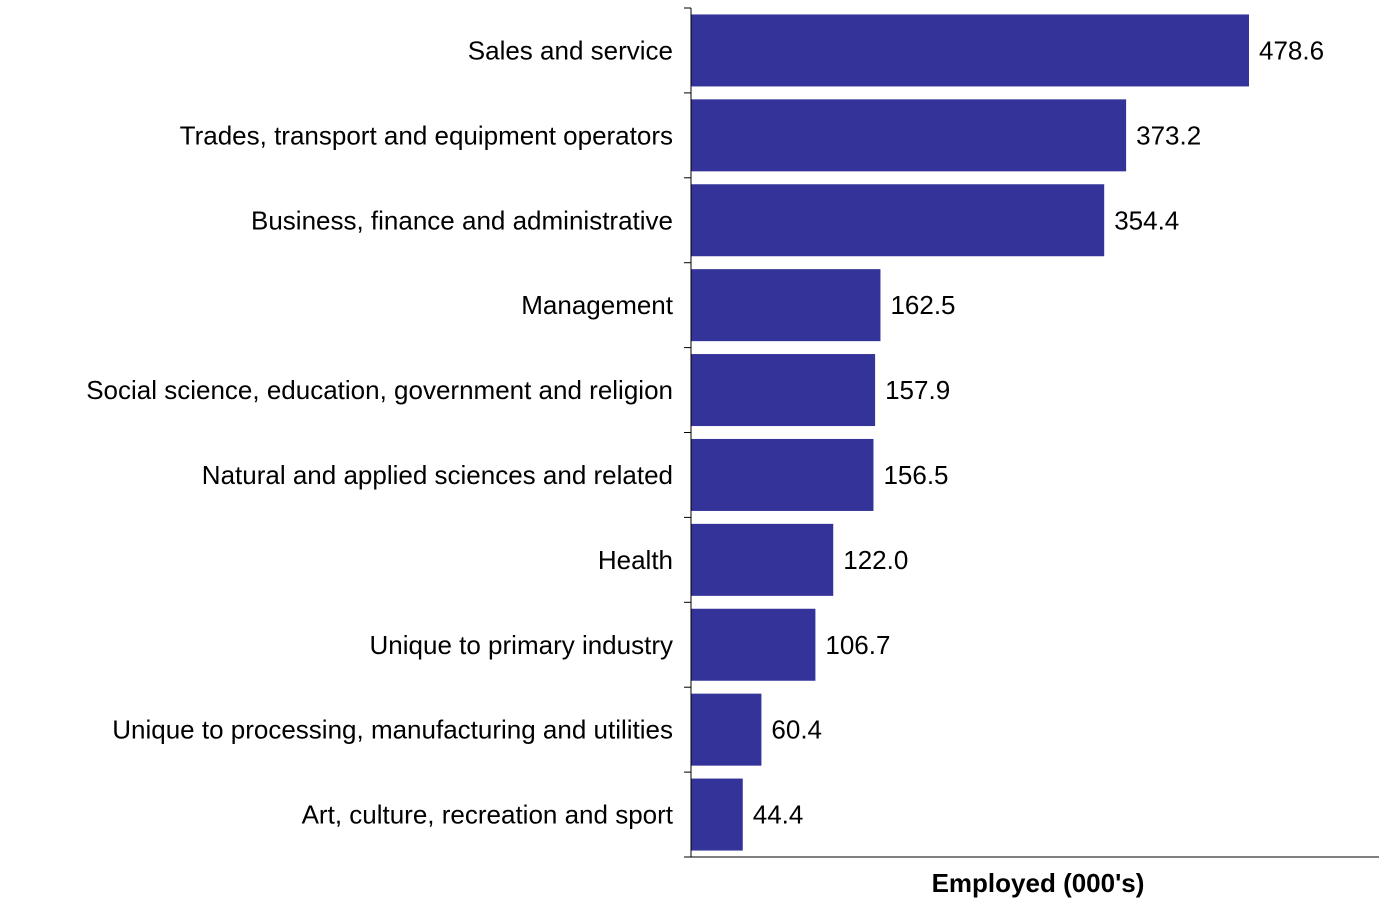 This screenshot has height=899, width=1379. Describe the element at coordinates (521, 645) in the screenshot. I see `category-label: Unique to primary industry` at that location.